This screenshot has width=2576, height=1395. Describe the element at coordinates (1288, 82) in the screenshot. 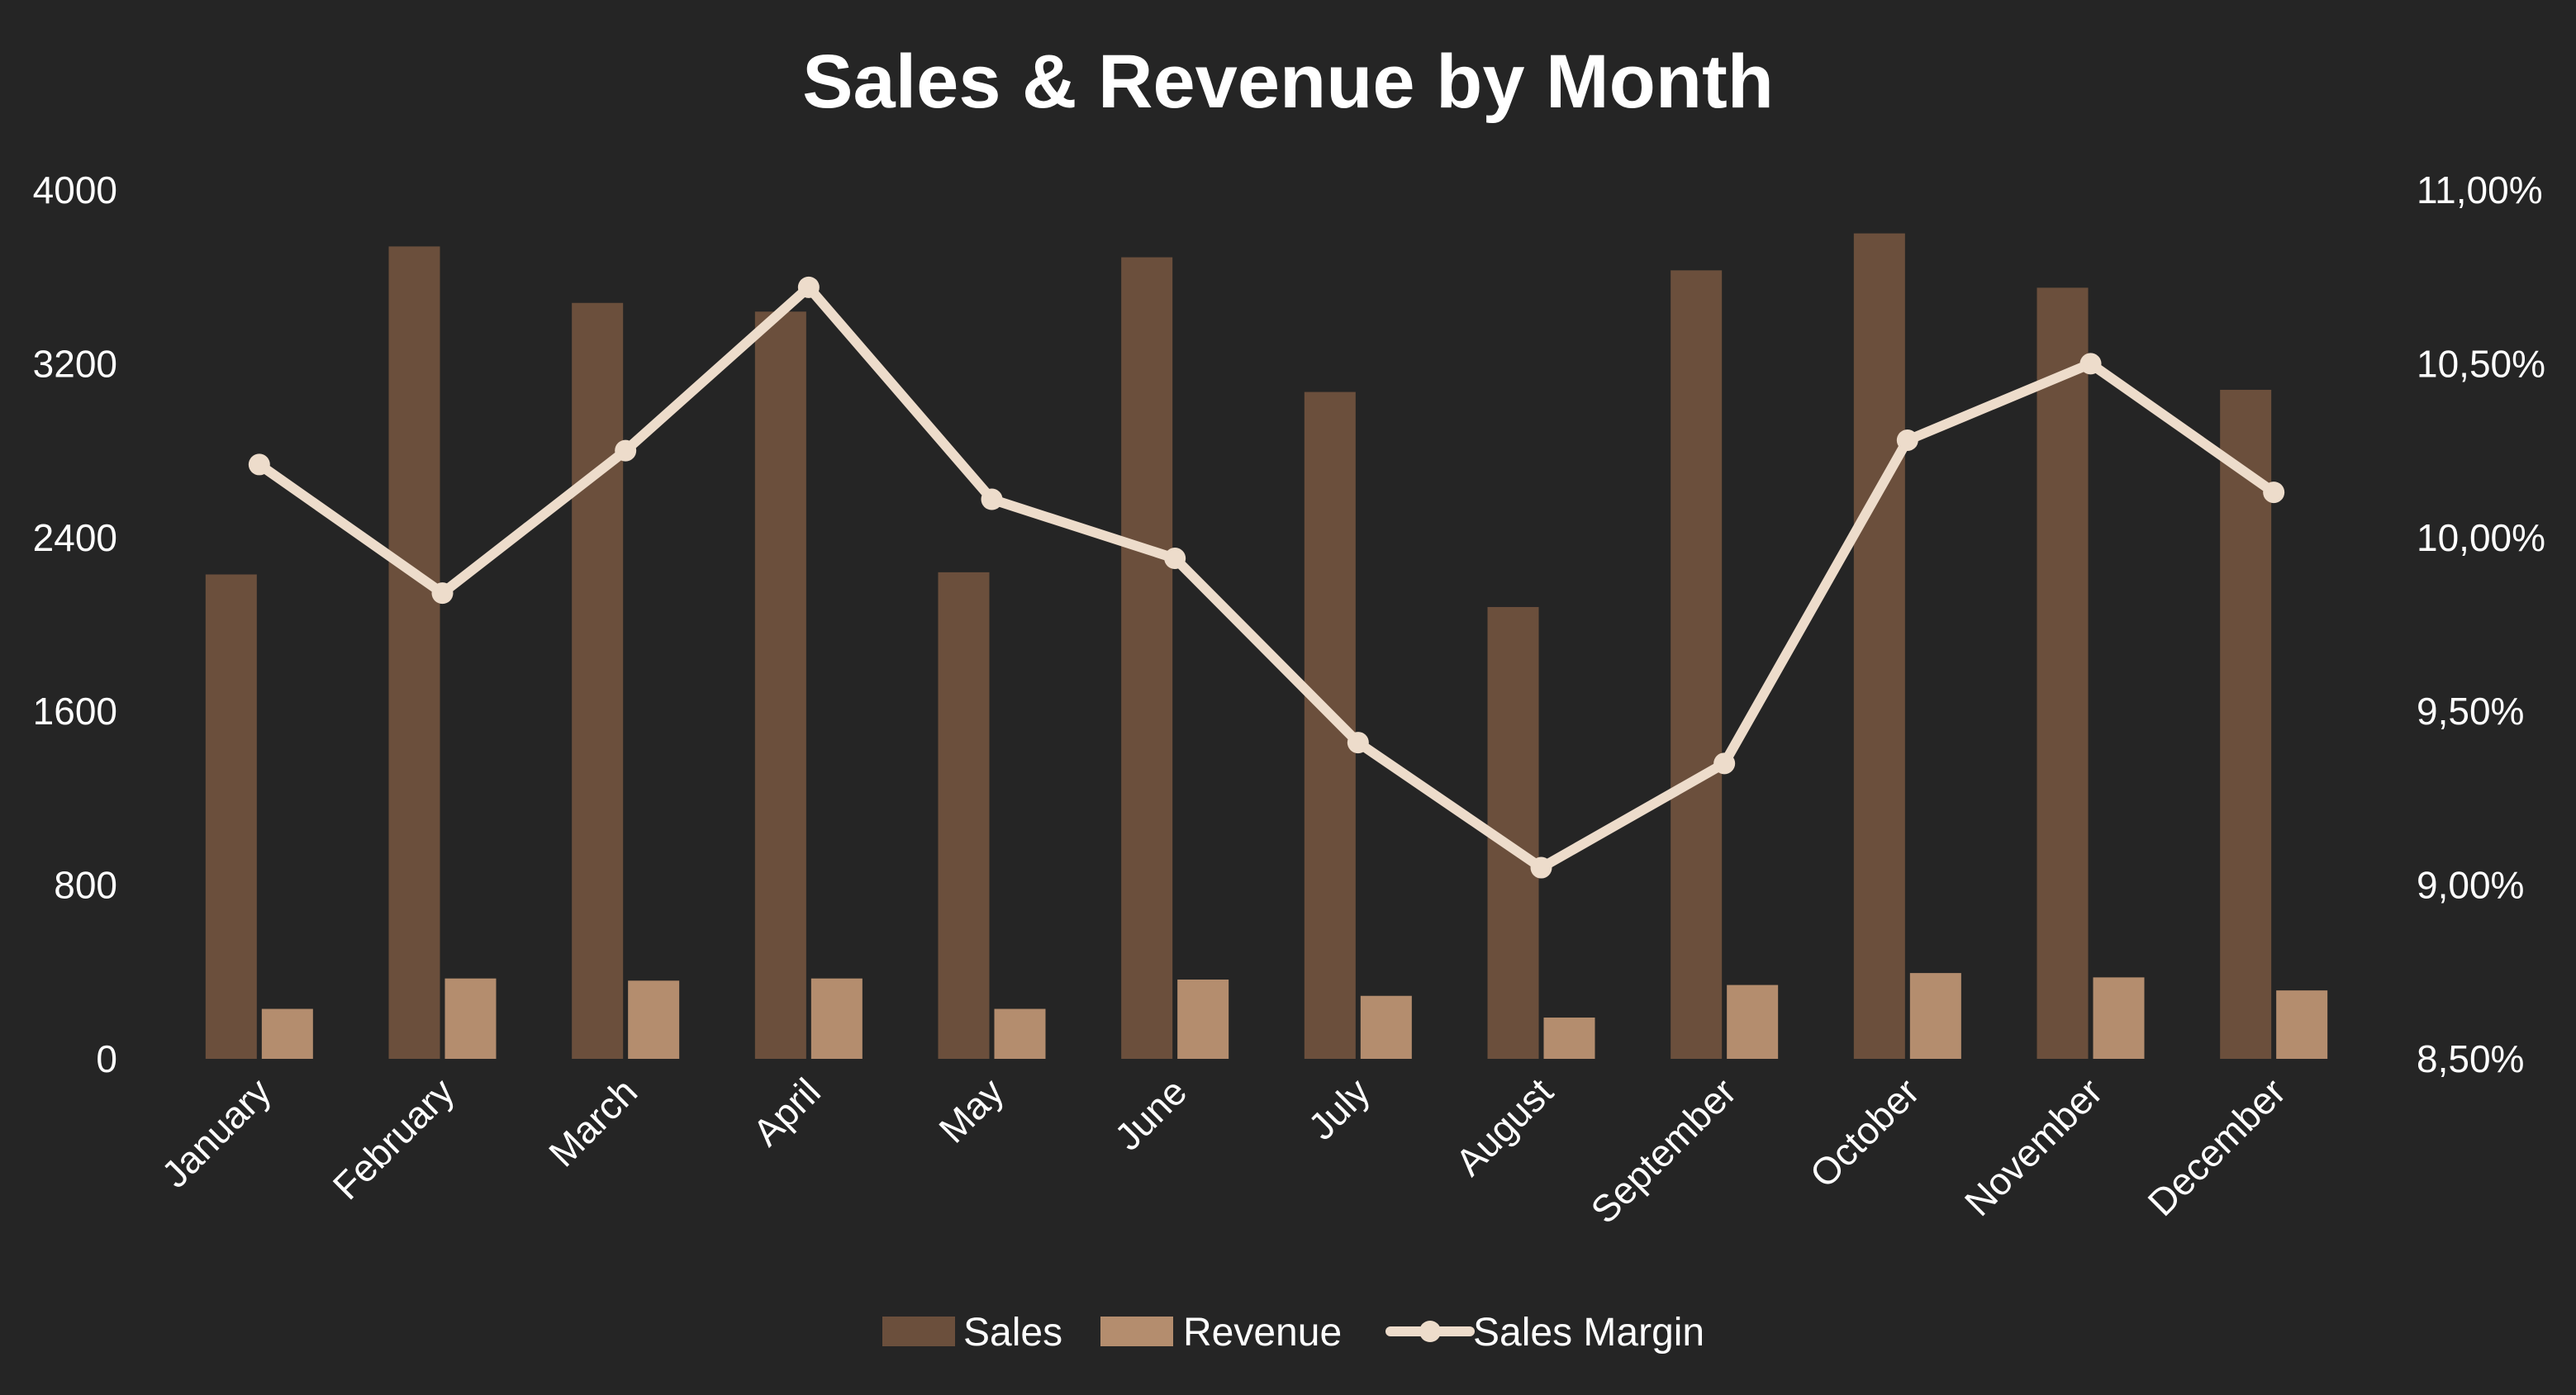

I see `chart-title: Sales & Revenue by Month` at that location.